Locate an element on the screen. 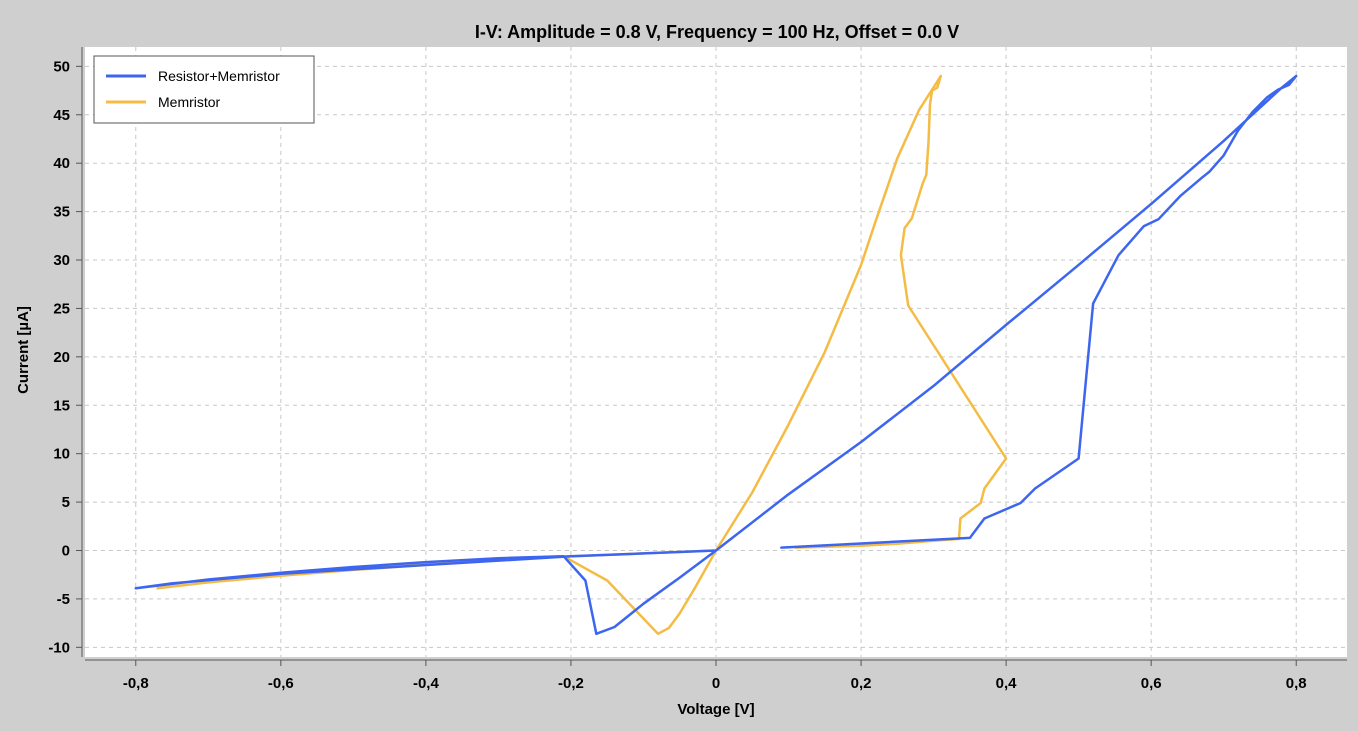 The image size is (1358, 731). y-tick-label: 5 is located at coordinates (66, 502).